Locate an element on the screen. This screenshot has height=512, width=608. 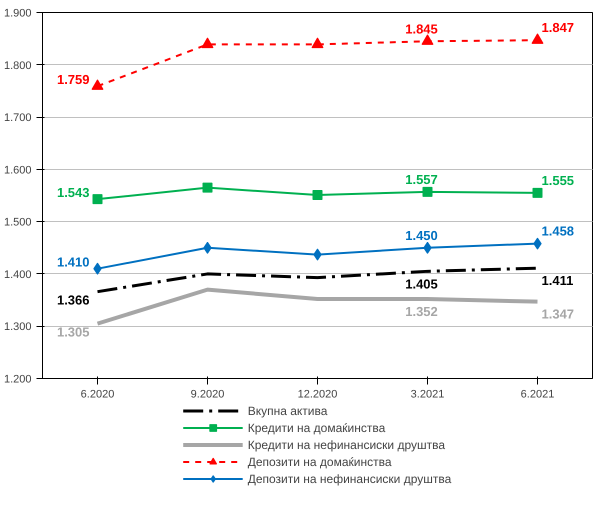
data-label: 1.411 is located at coordinates (558, 280).